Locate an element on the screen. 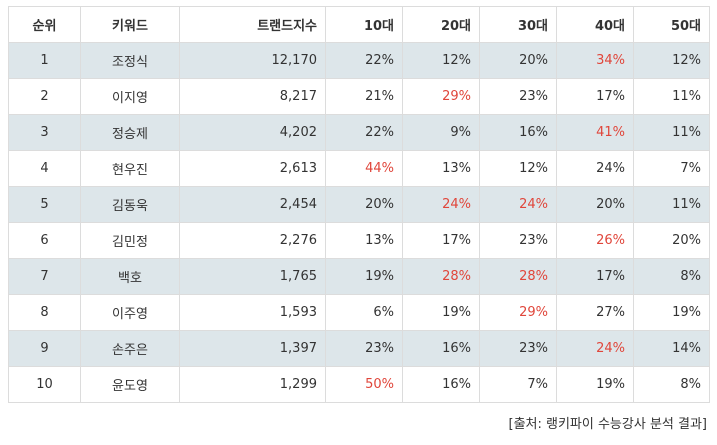  keyword-cell: 손주은 is located at coordinates (130, 348).